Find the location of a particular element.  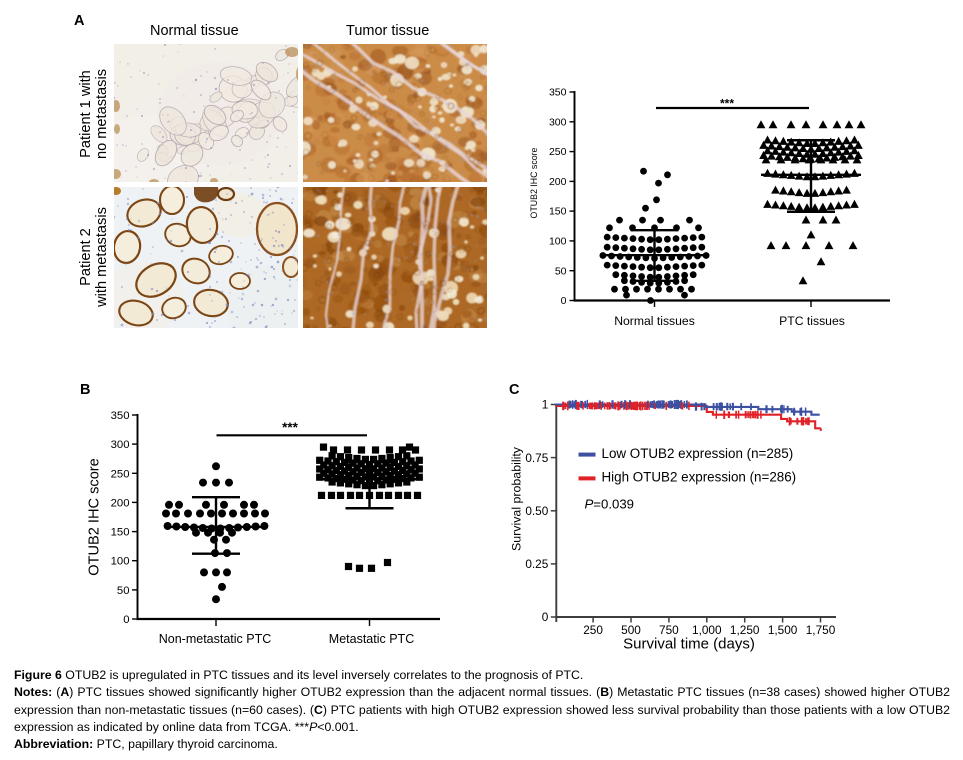

svg-text: Low OTUB2 expression (n=285) is located at coordinates (698, 453).